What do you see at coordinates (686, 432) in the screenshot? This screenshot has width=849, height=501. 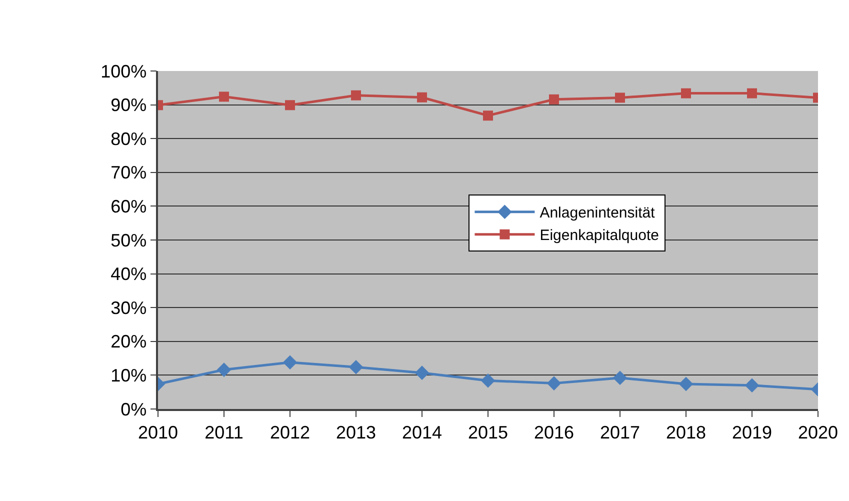 I see `x-tick-label: 2018` at bounding box center [686, 432].